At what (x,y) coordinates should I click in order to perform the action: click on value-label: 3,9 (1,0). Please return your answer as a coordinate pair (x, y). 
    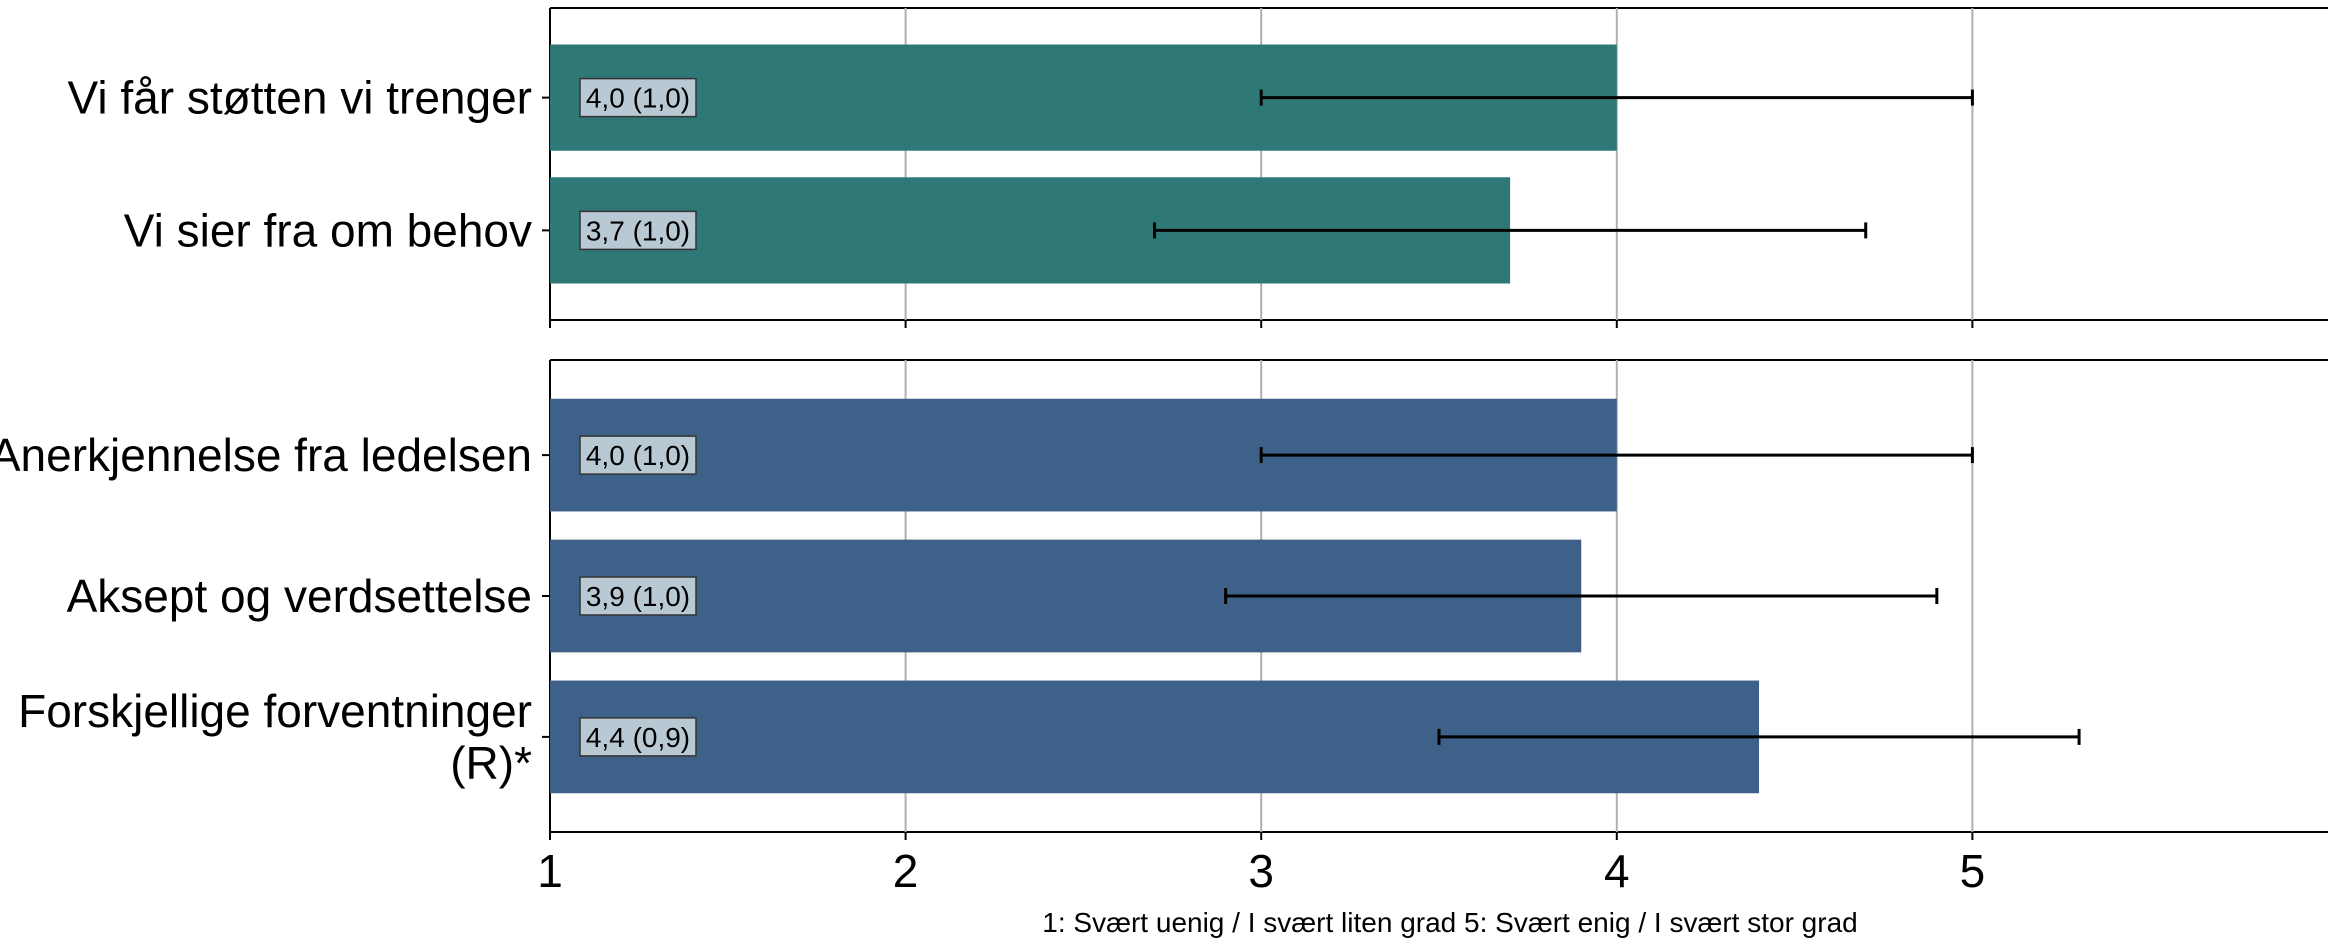
    Looking at the image, I should click on (638, 596).